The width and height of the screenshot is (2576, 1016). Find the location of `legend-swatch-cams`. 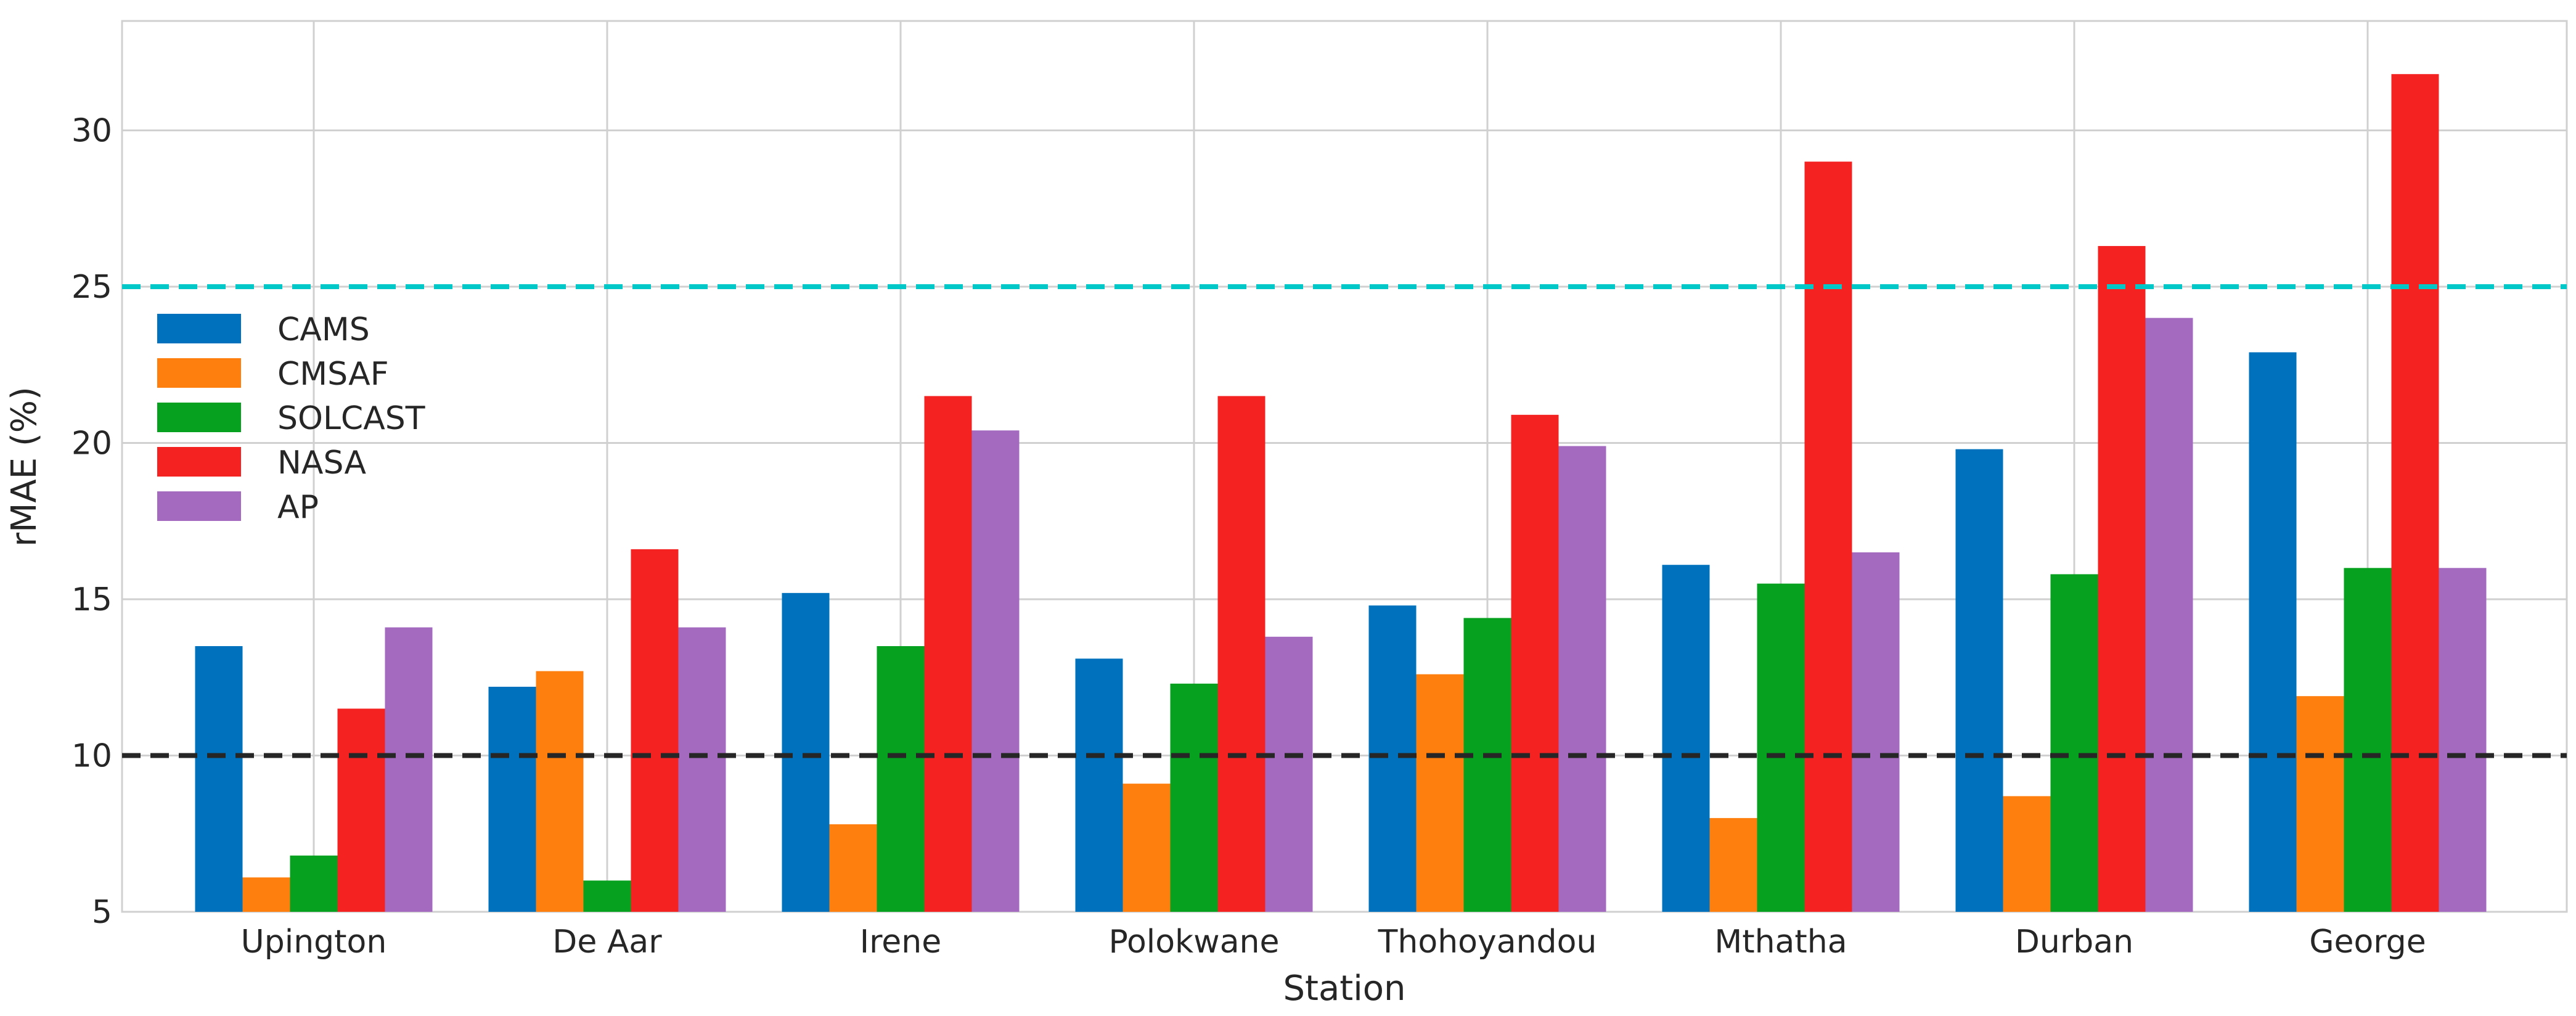

legend-swatch-cams is located at coordinates (199, 328).